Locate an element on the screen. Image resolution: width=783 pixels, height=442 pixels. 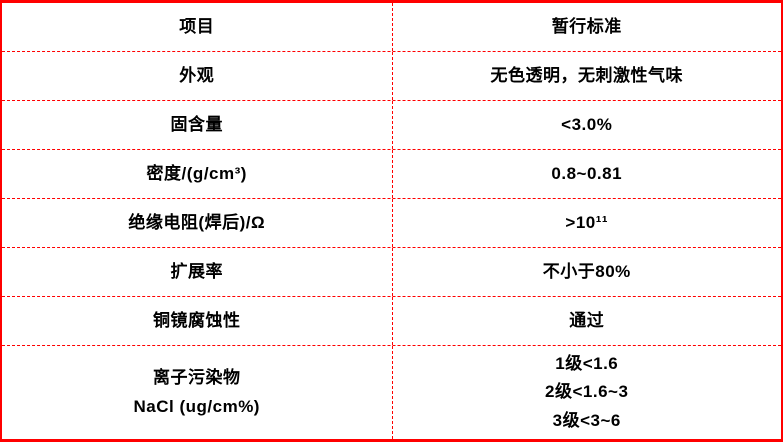
table-row-density: 密度/(g/cm³) 0.8~0.81 is located at coordinates (391, 174).